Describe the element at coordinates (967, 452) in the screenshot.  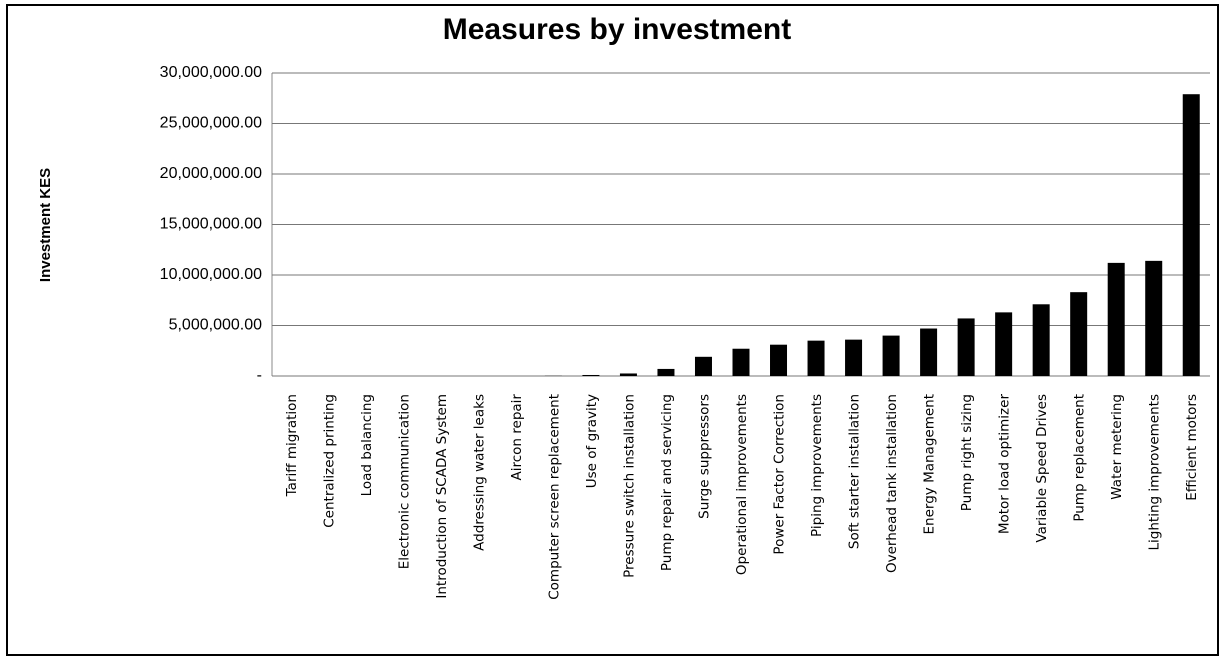
I see `x-tick-label: Pump right sizing` at that location.